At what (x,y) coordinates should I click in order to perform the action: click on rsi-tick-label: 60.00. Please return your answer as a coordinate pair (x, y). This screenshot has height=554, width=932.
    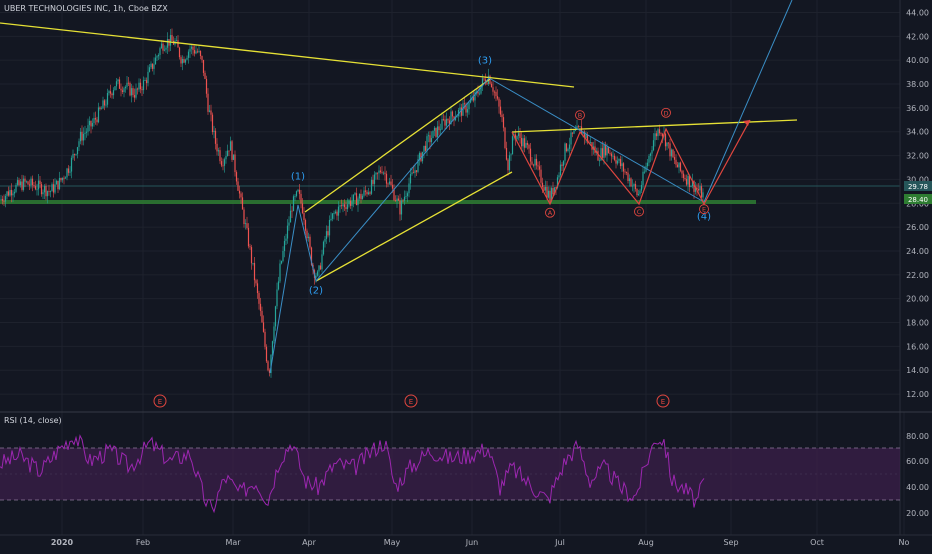
    Looking at the image, I should click on (917, 461).